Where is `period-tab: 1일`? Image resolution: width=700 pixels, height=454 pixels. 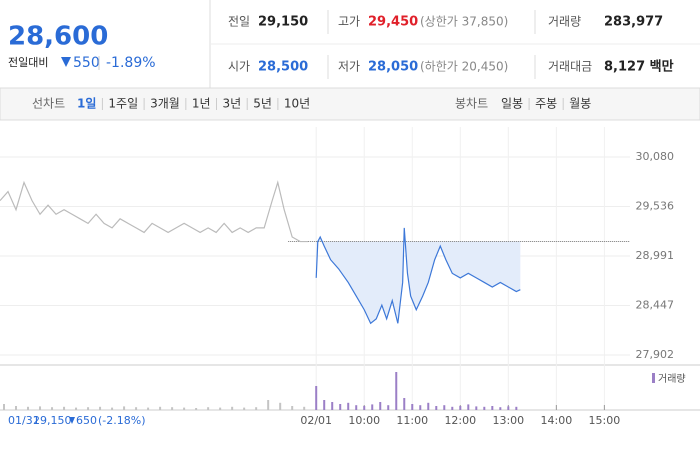
period-tab: 1일 is located at coordinates (86, 104).